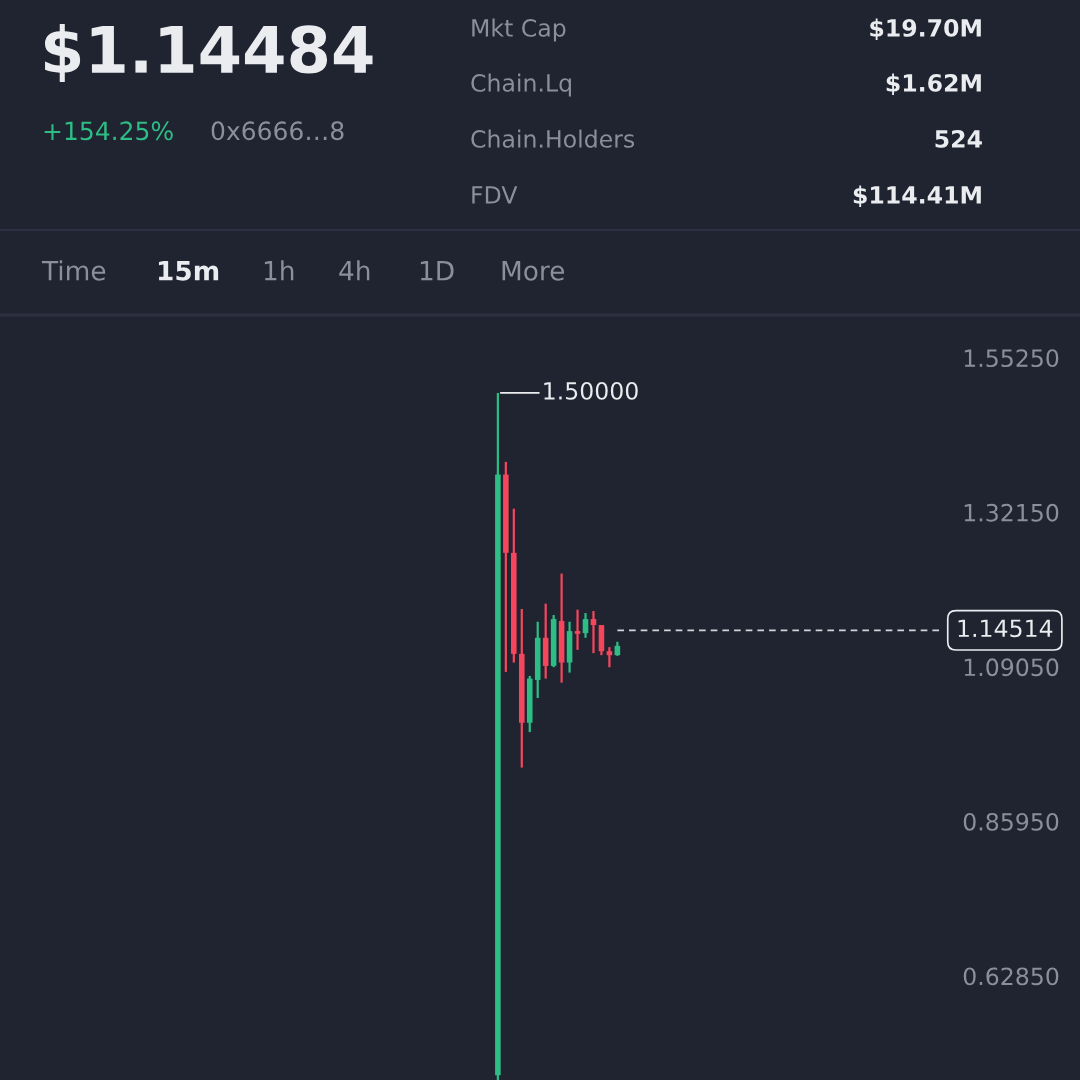  What do you see at coordinates (521, 85) in the screenshot?
I see `text: Chain.Lq` at bounding box center [521, 85].